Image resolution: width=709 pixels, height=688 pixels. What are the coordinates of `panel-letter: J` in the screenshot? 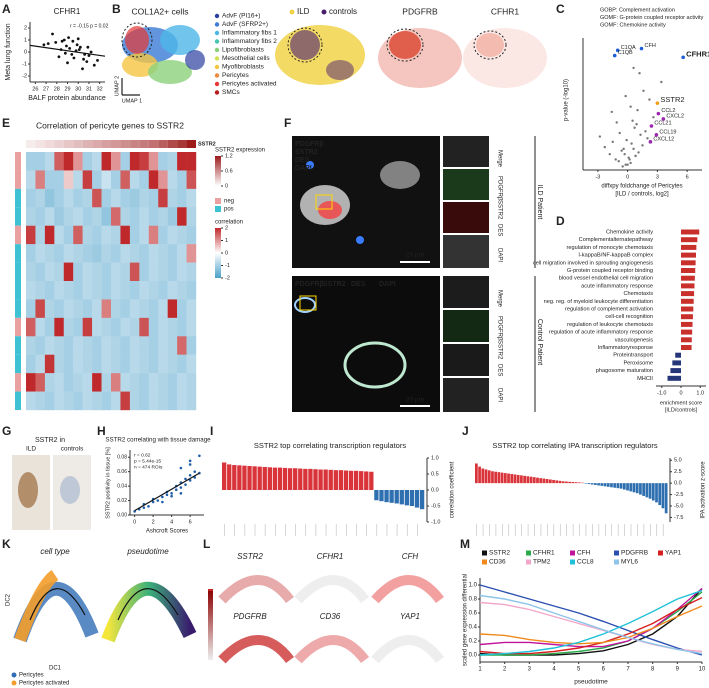 It's located at (465, 431).